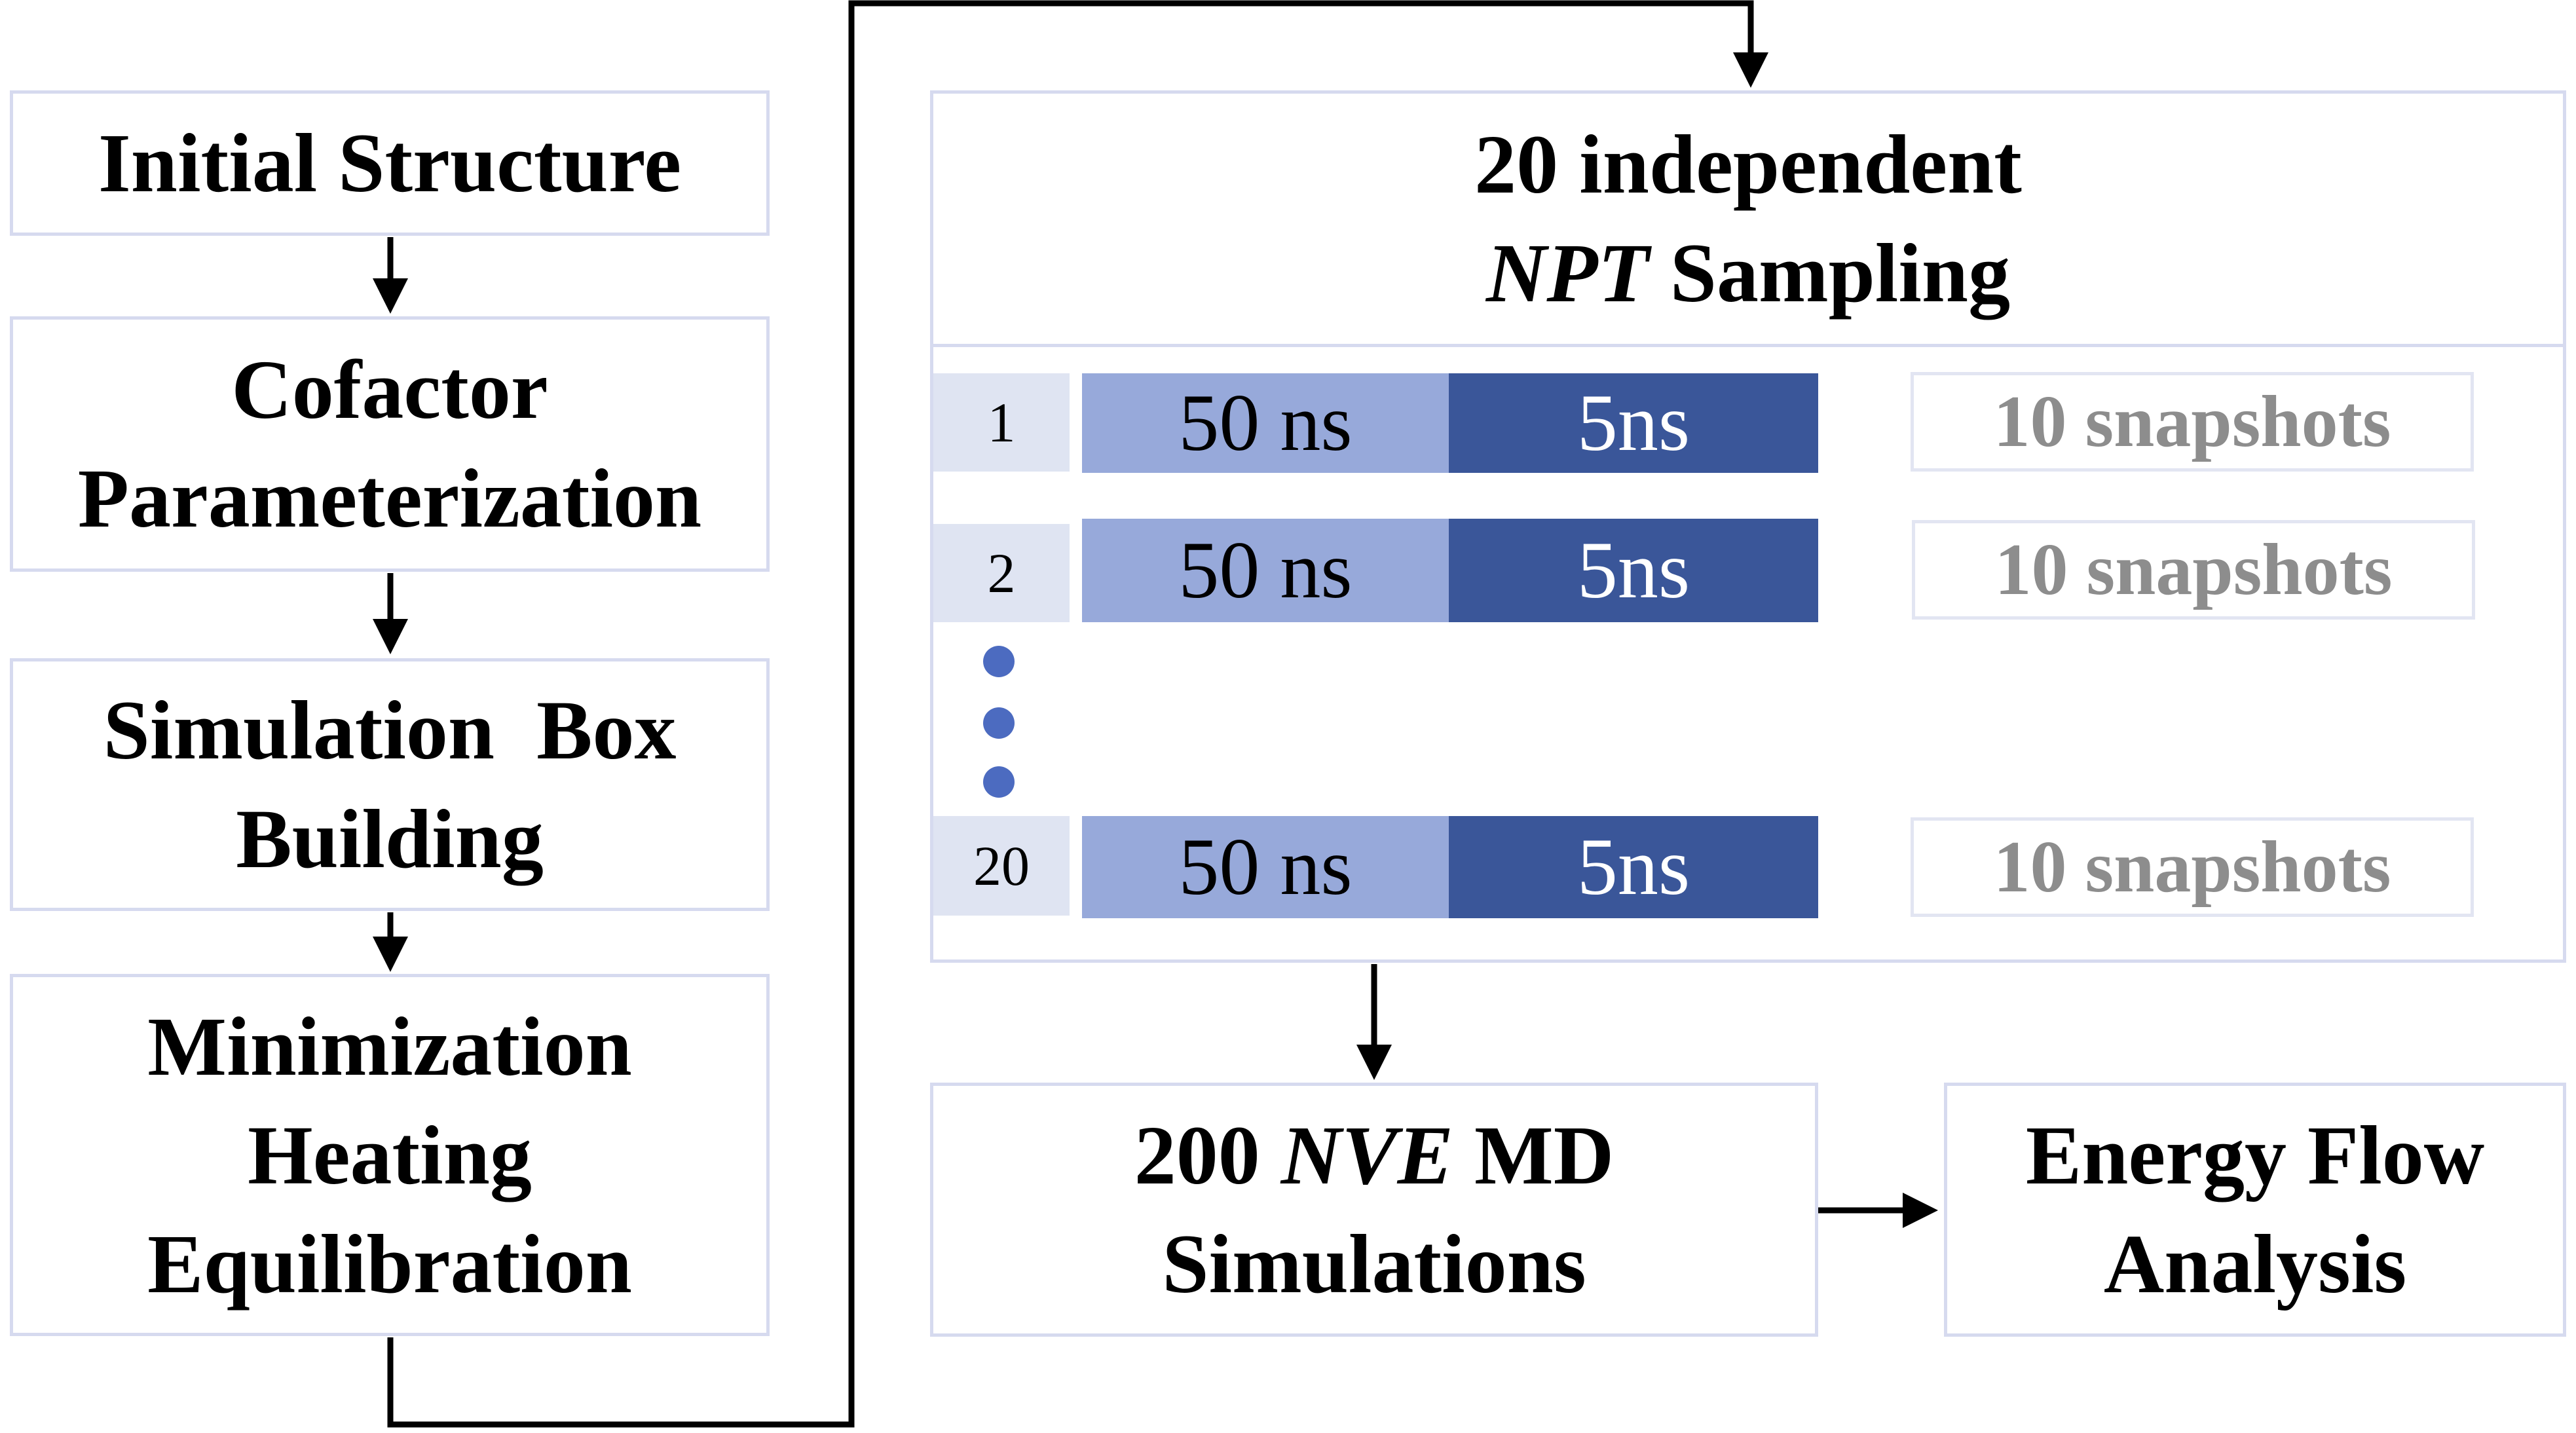 The height and width of the screenshot is (1433, 2576). What do you see at coordinates (390, 838) in the screenshot?
I see `building-label: Building` at bounding box center [390, 838].